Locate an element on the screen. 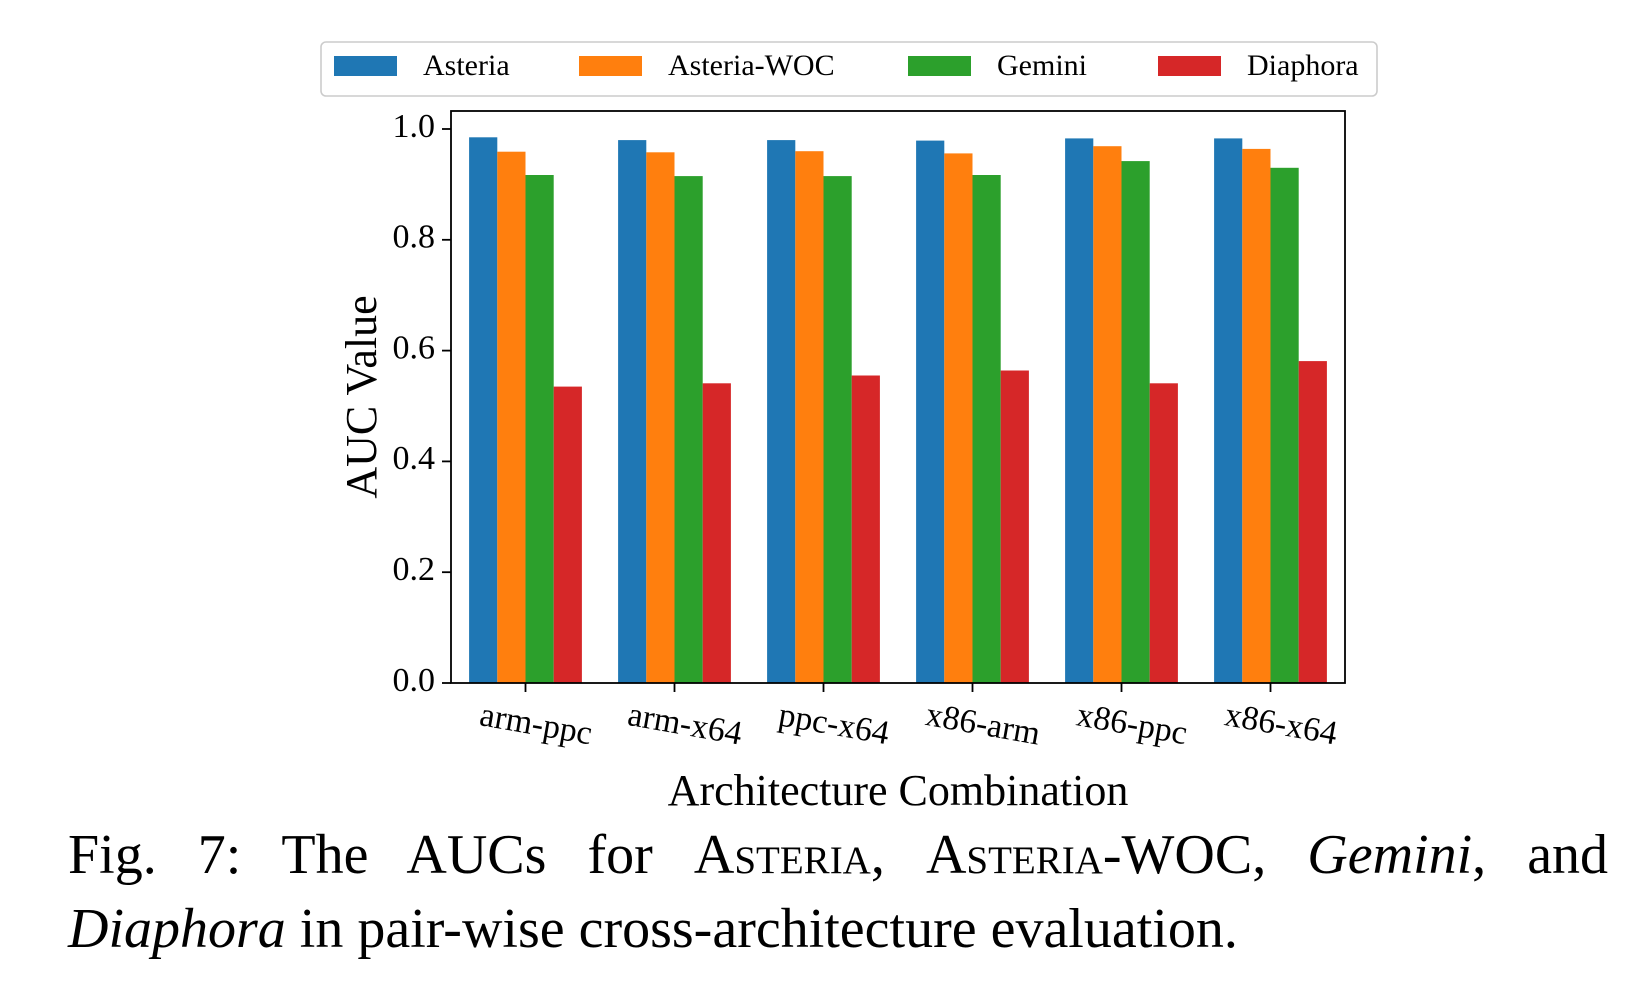  bar-gemini-x86-ppc is located at coordinates (1135, 422).